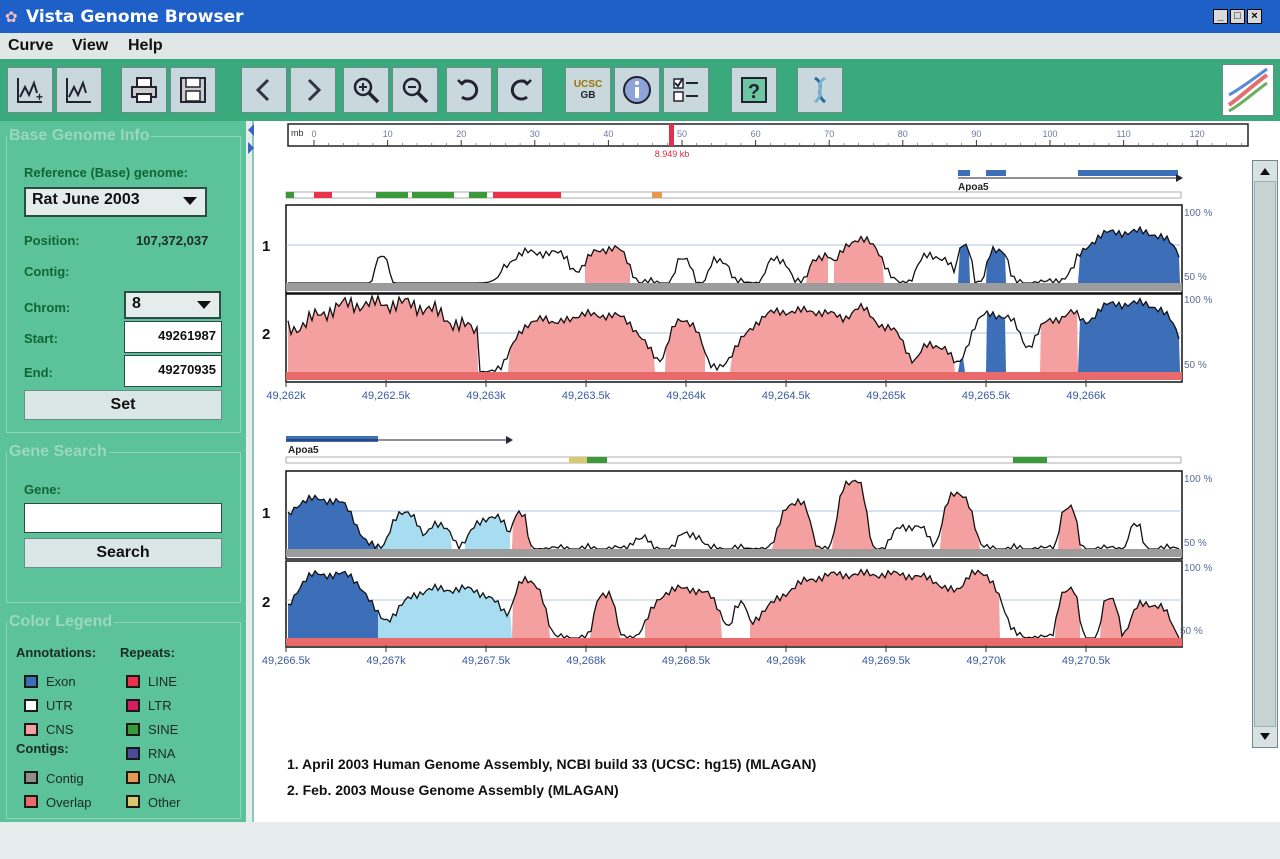 The height and width of the screenshot is (859, 1280). I want to click on vertical-scrollbar, so click(1265, 454).